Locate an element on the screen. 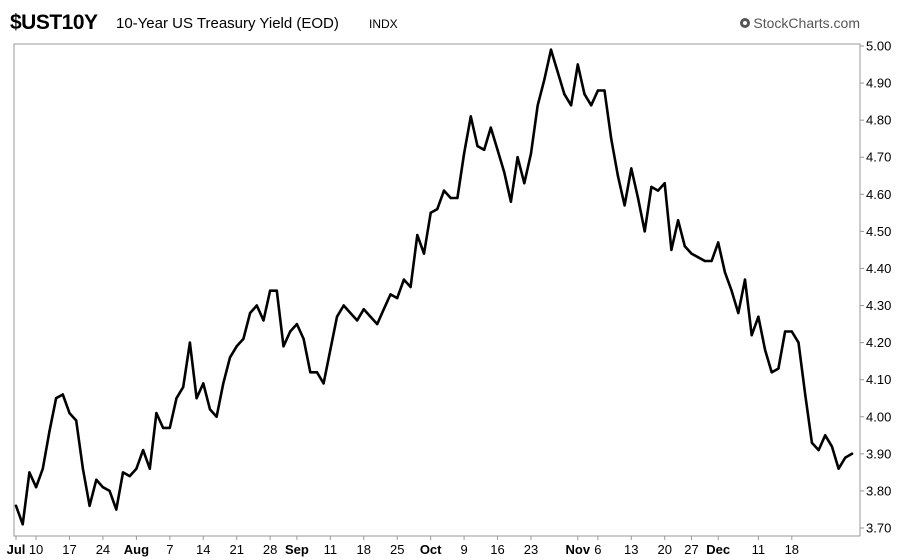  stockcharts-logo-icon is located at coordinates (745, 23).